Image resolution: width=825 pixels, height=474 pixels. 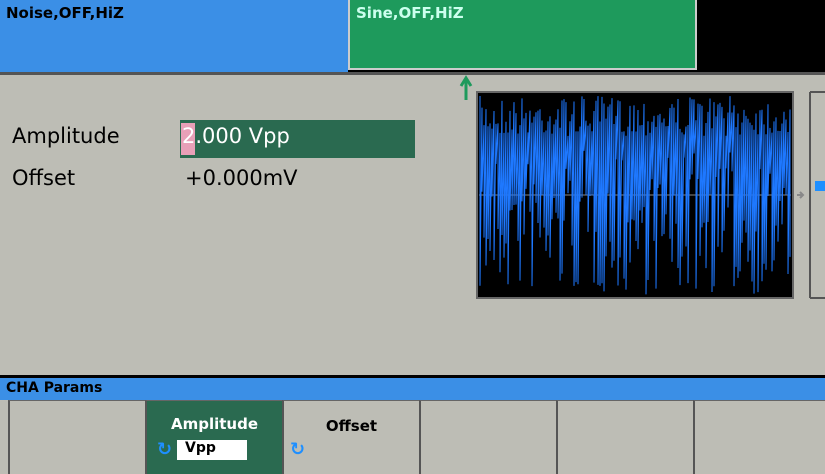 What do you see at coordinates (801, 195) in the screenshot?
I see `offset-marker` at bounding box center [801, 195].